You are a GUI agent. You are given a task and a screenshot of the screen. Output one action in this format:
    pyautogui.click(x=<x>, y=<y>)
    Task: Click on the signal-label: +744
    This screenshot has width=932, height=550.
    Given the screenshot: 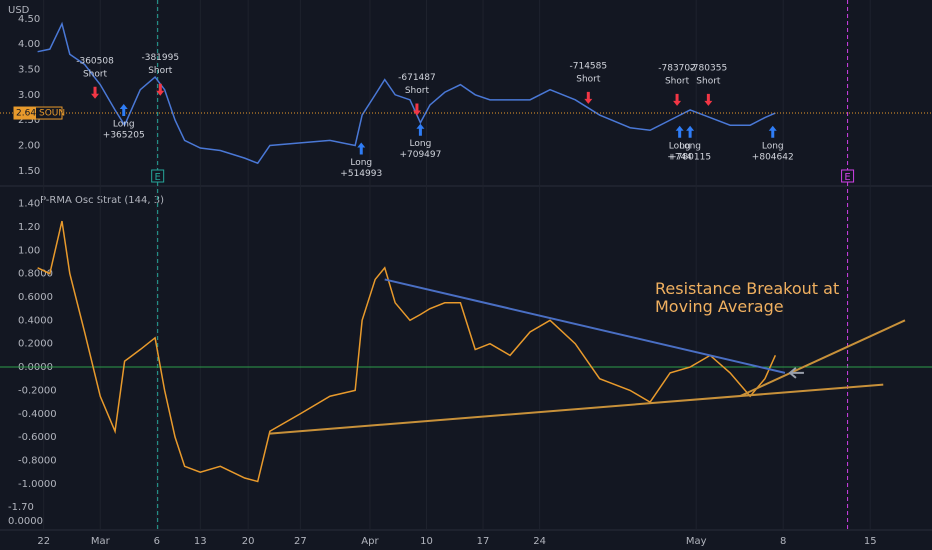 What is the action you would take?
    pyautogui.click(x=679, y=157)
    